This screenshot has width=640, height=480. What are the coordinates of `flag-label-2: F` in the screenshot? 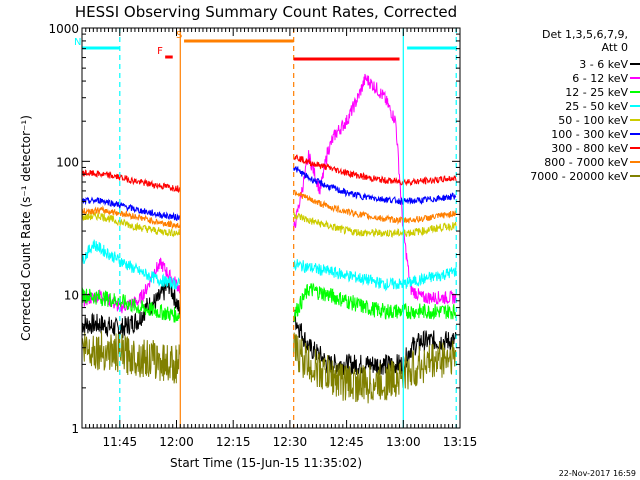 It's located at (160, 51).